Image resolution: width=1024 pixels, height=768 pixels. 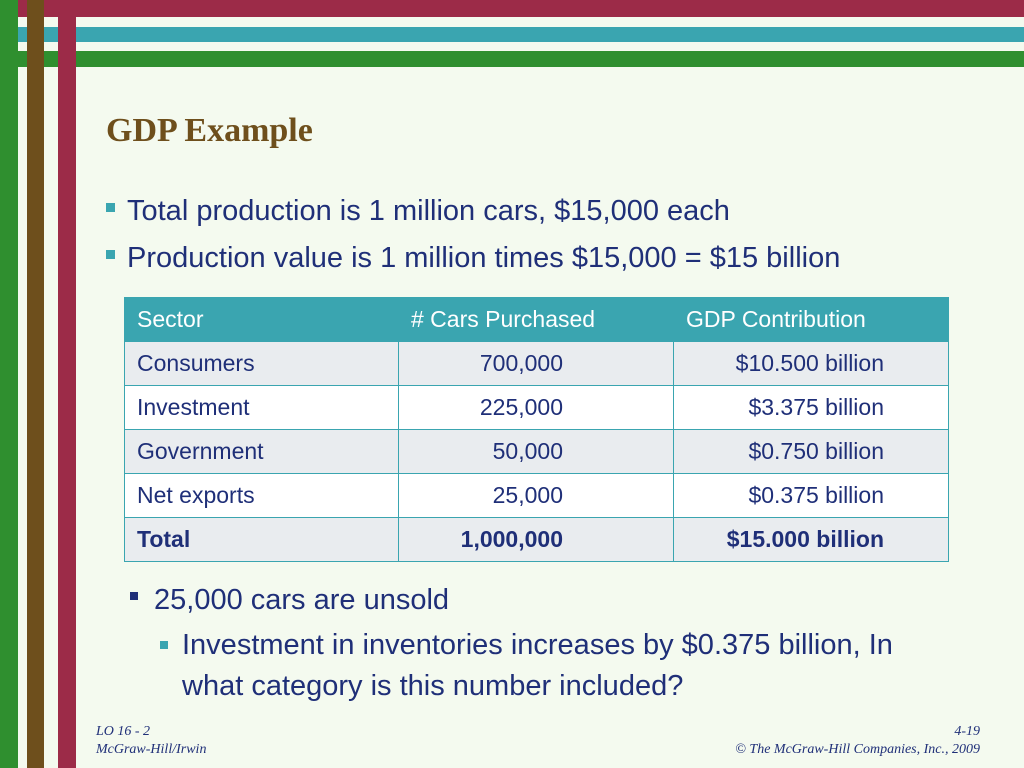 I want to click on cars-cell: 225,000, so click(x=536, y=407).